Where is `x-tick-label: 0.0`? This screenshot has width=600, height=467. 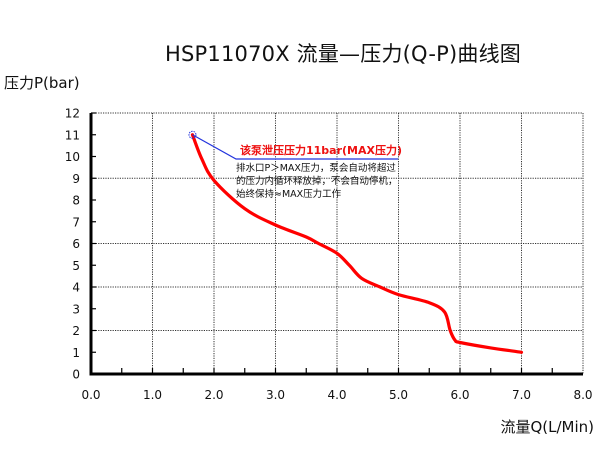
x-tick-label: 0.0 is located at coordinates (90, 395).